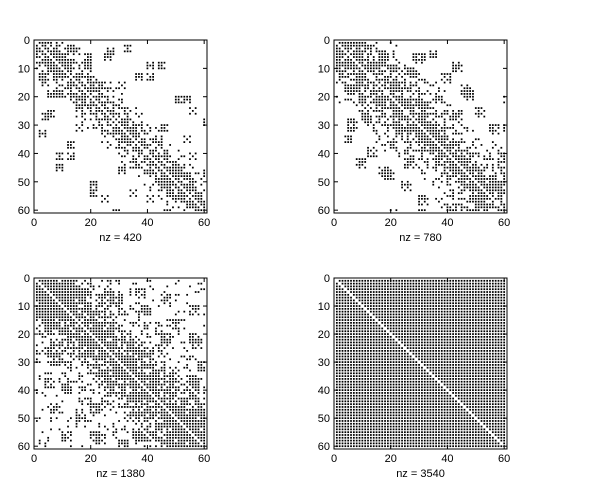  I want to click on y-tick-label: 40, so click(24, 391).